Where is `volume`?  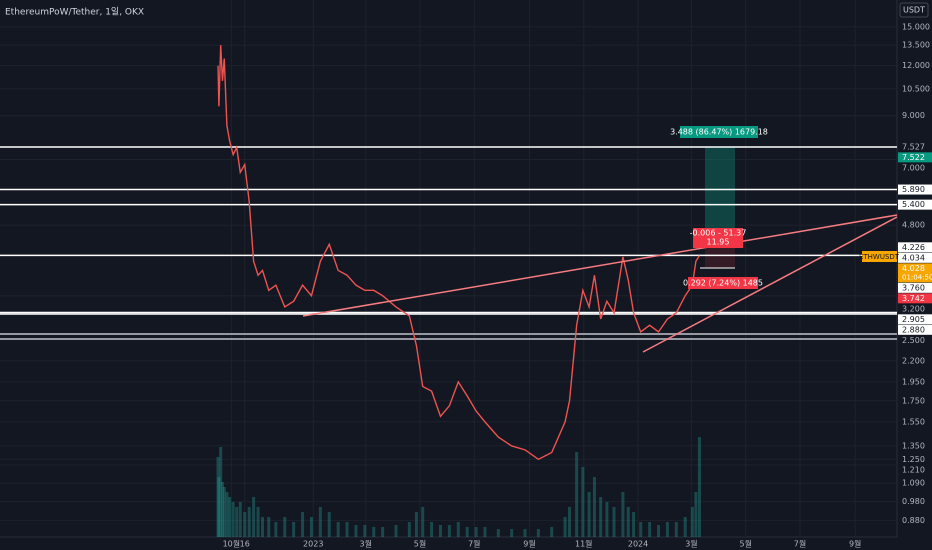
volume is located at coordinates (458, 487).